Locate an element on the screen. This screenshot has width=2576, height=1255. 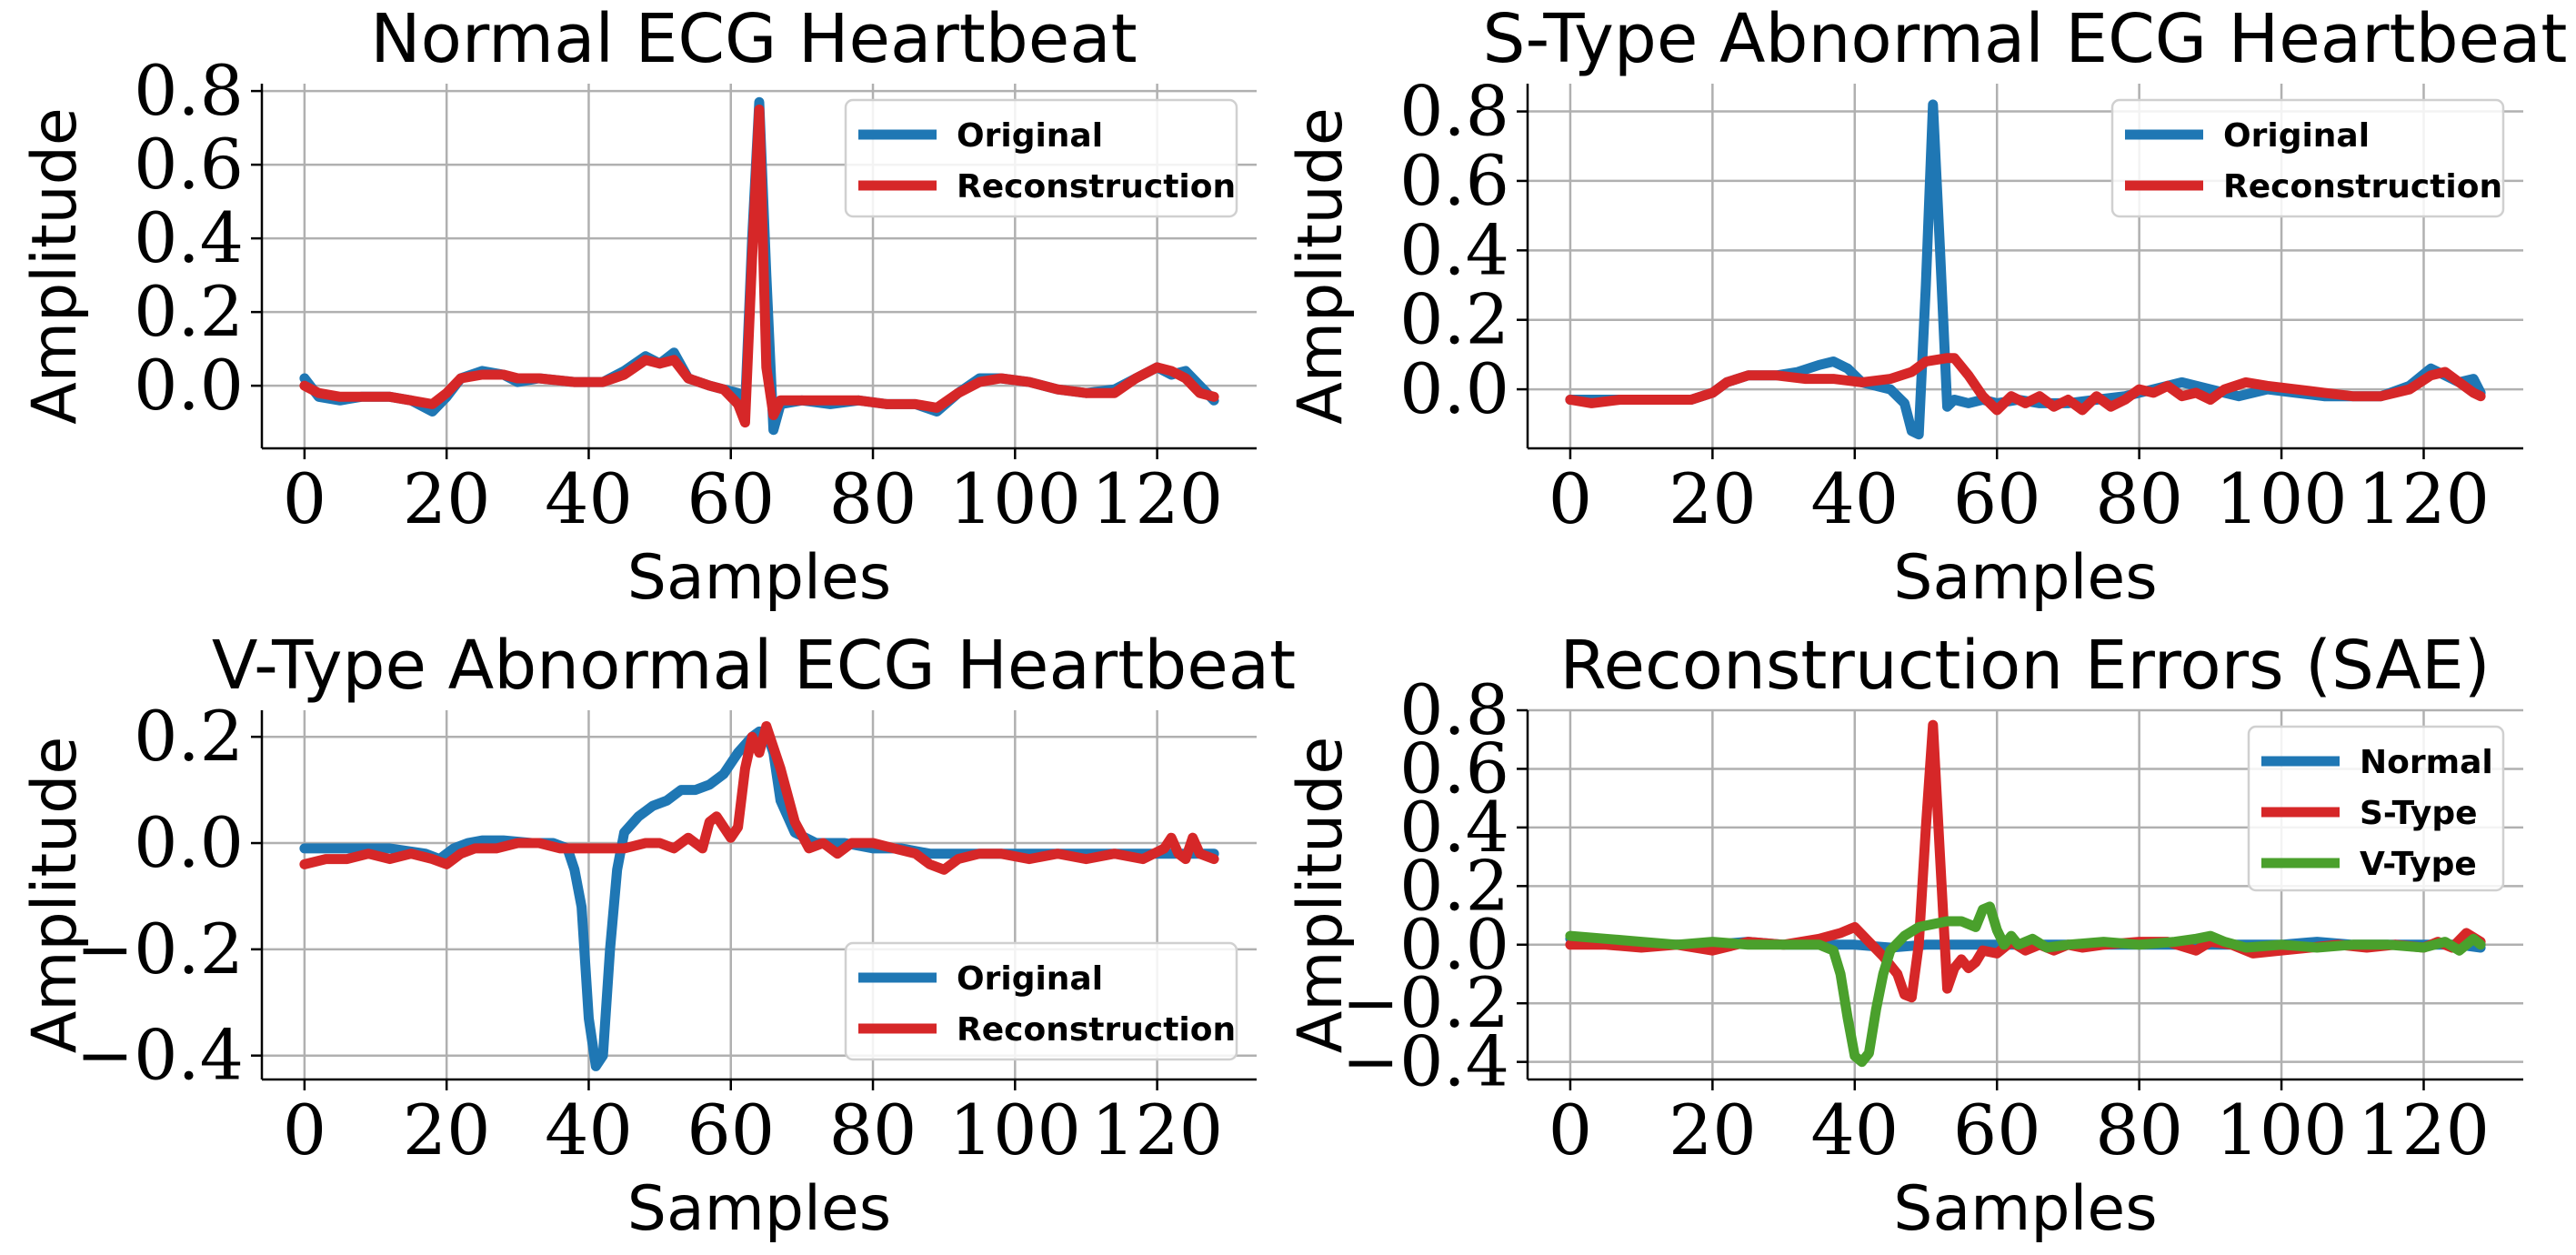
chart-title: Normal ECG Heartbeat is located at coordinates (753, 39).